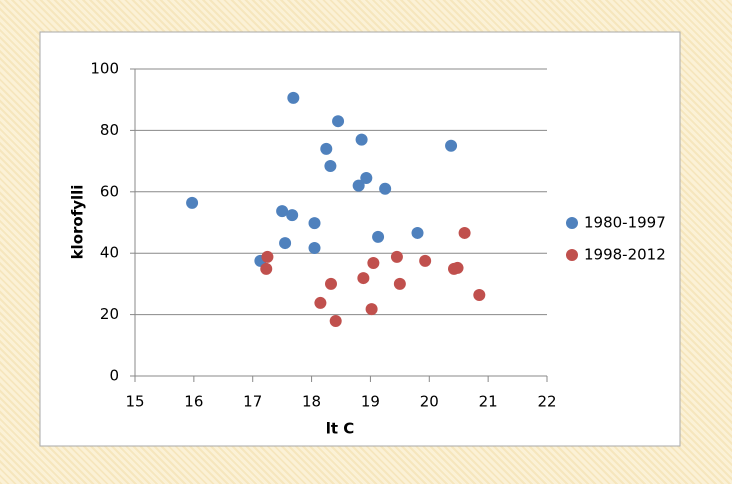 This screenshot has width=732, height=484. What do you see at coordinates (625, 255) in the screenshot?
I see `legend-label: 1998-2012` at bounding box center [625, 255].